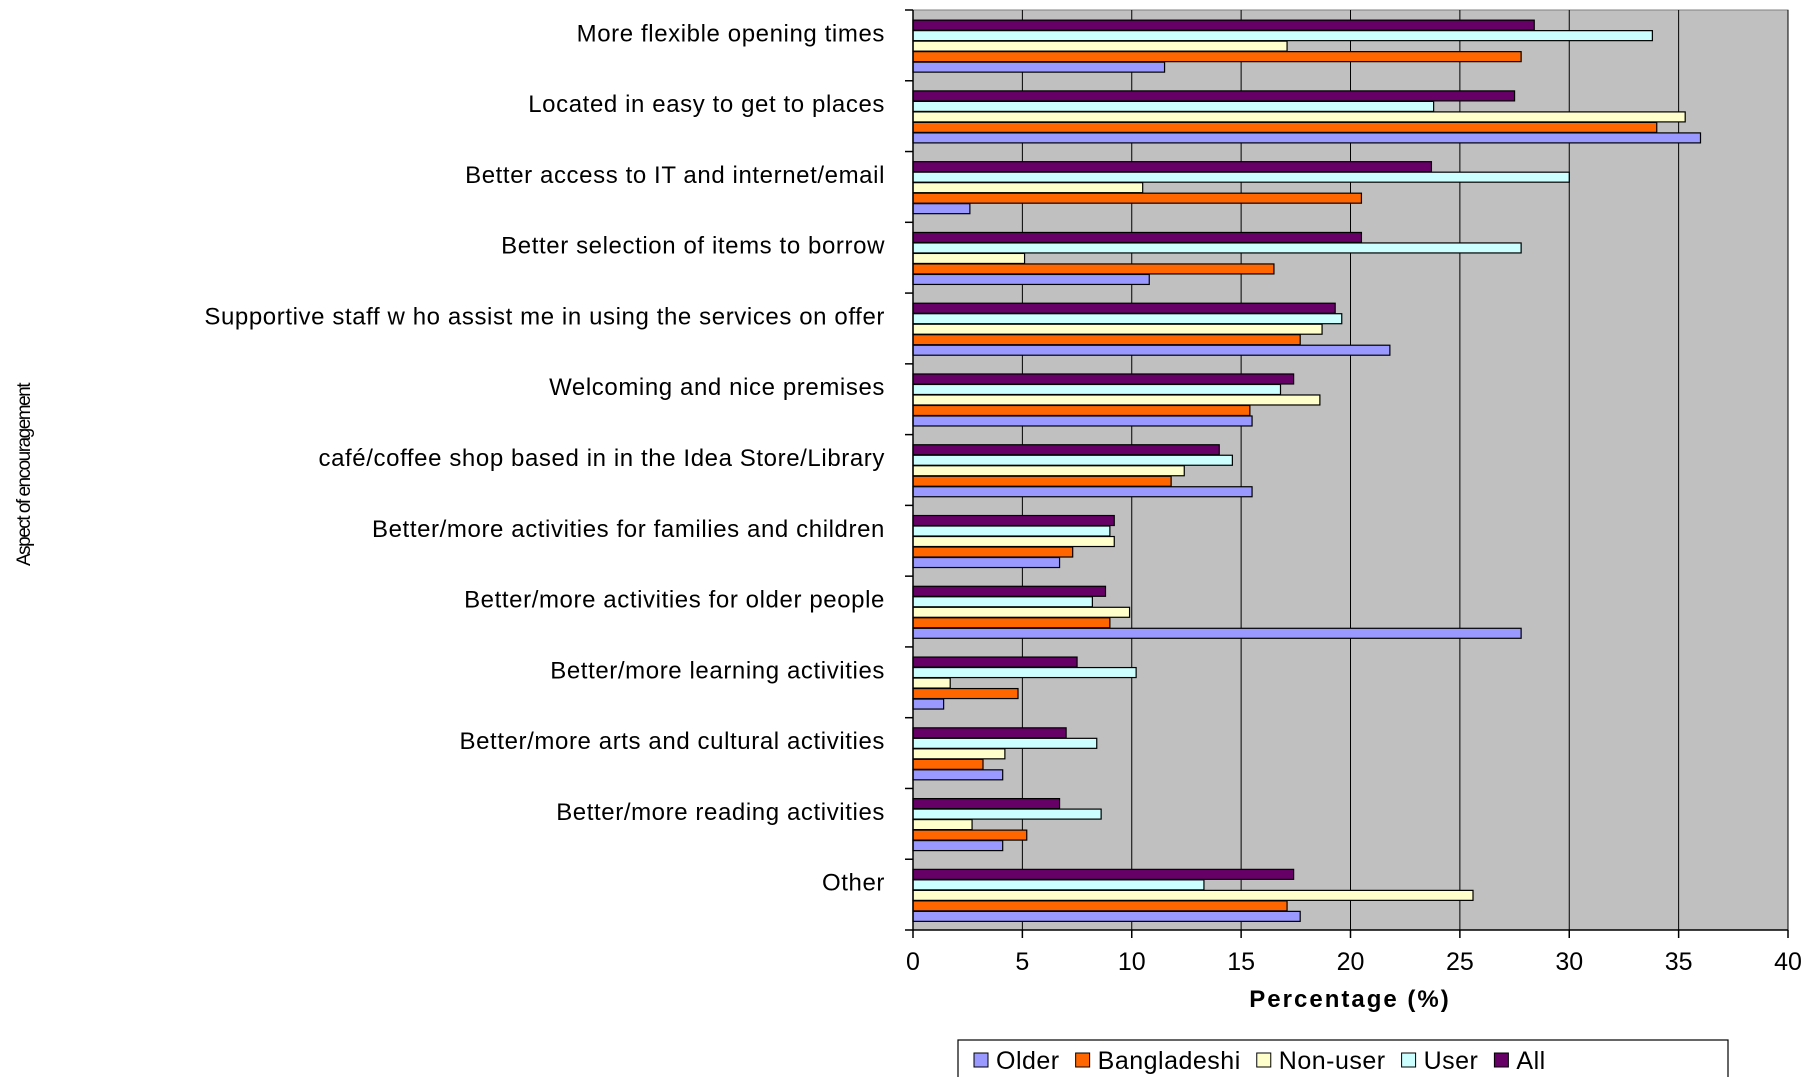 Image resolution: width=1812 pixels, height=1077 pixels. Describe the element at coordinates (1132, 962) in the screenshot. I see `x-tick-label: 10` at that location.